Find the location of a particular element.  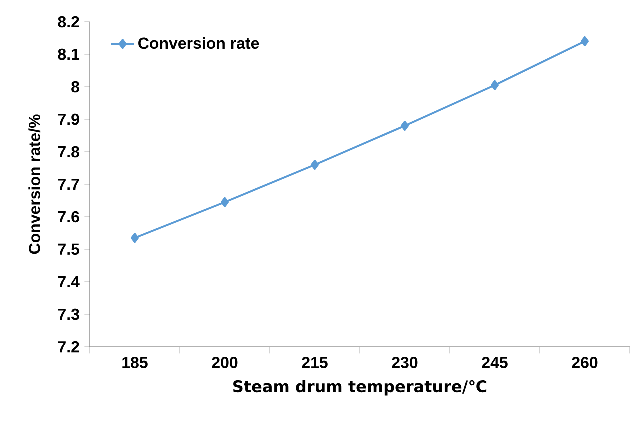

y-tick-label: 8.1 is located at coordinates (69, 54).